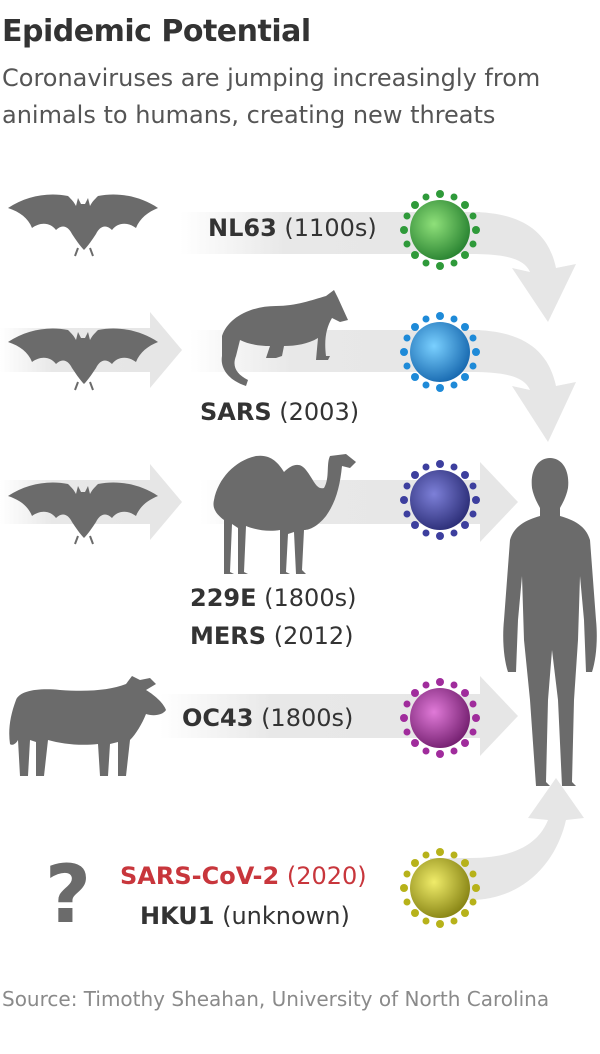  Describe the element at coordinates (273, 598) in the screenshot. I see `virus-label-229e: 229E (1800s)` at that location.